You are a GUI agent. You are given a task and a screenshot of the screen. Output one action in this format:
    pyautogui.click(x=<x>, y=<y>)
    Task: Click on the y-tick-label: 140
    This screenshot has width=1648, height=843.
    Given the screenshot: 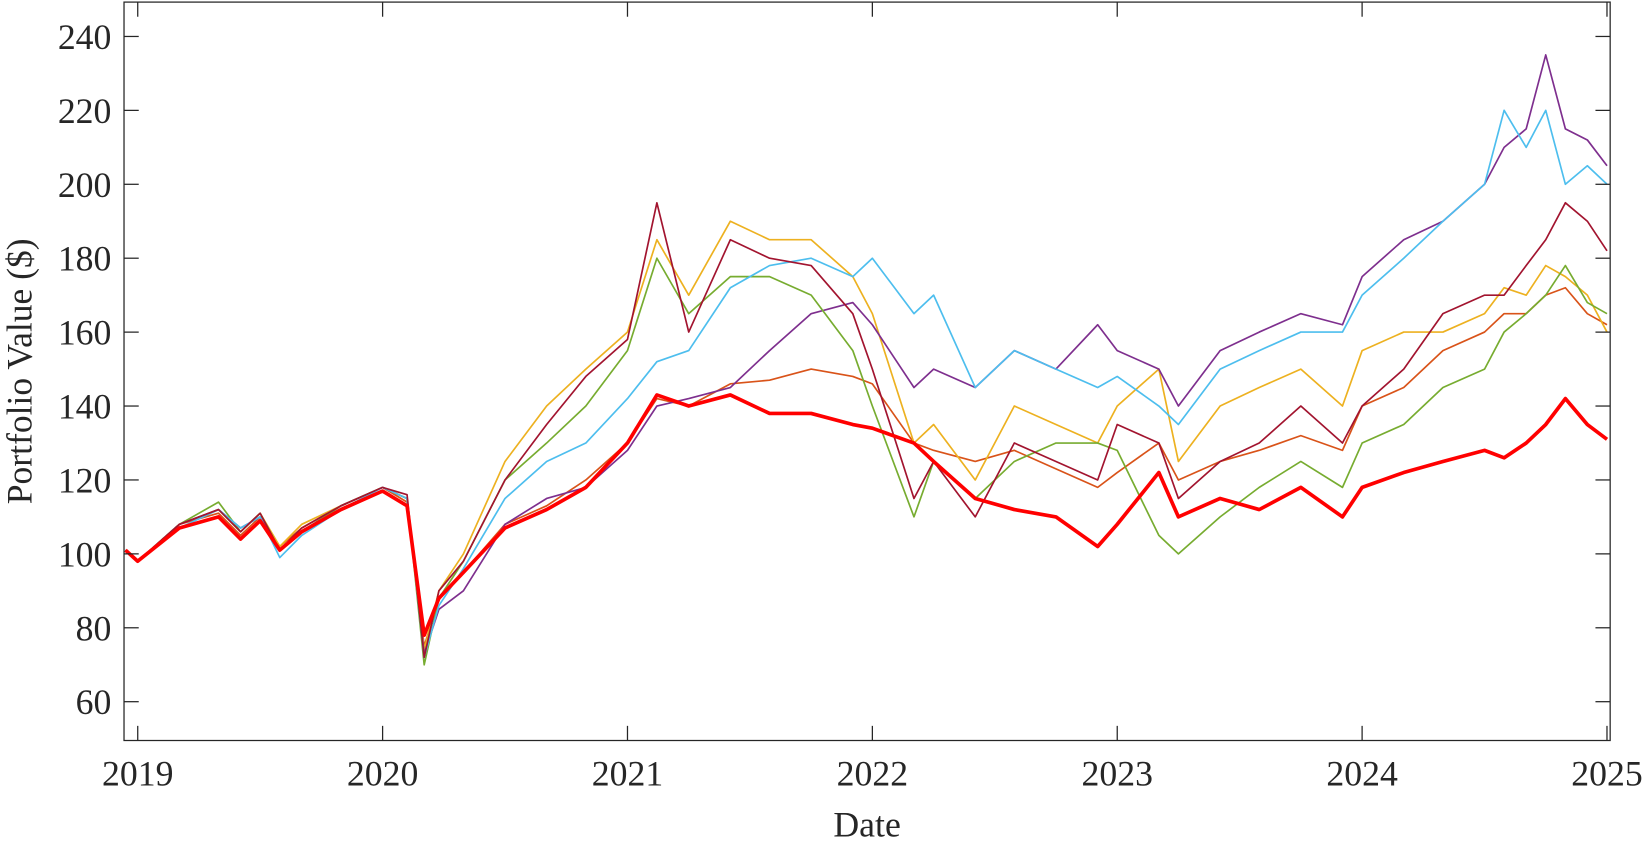 What is the action you would take?
    pyautogui.click(x=85, y=407)
    